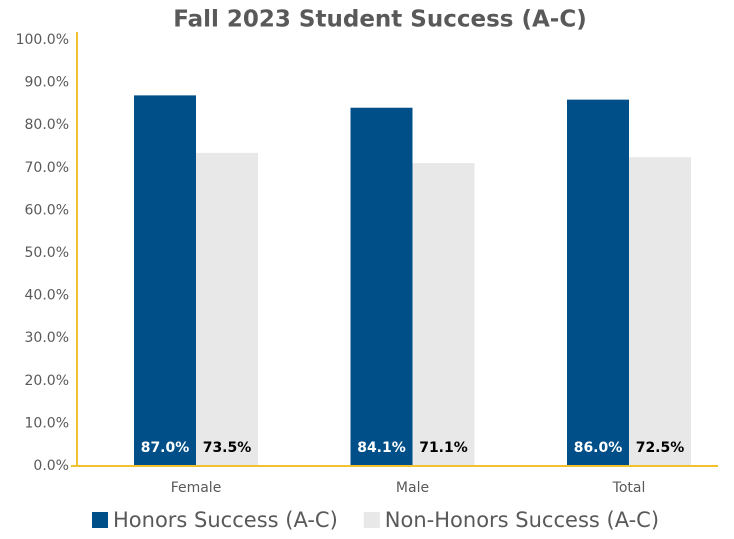 This screenshot has height=539, width=734. I want to click on data-label: 86.0%, so click(598, 448).